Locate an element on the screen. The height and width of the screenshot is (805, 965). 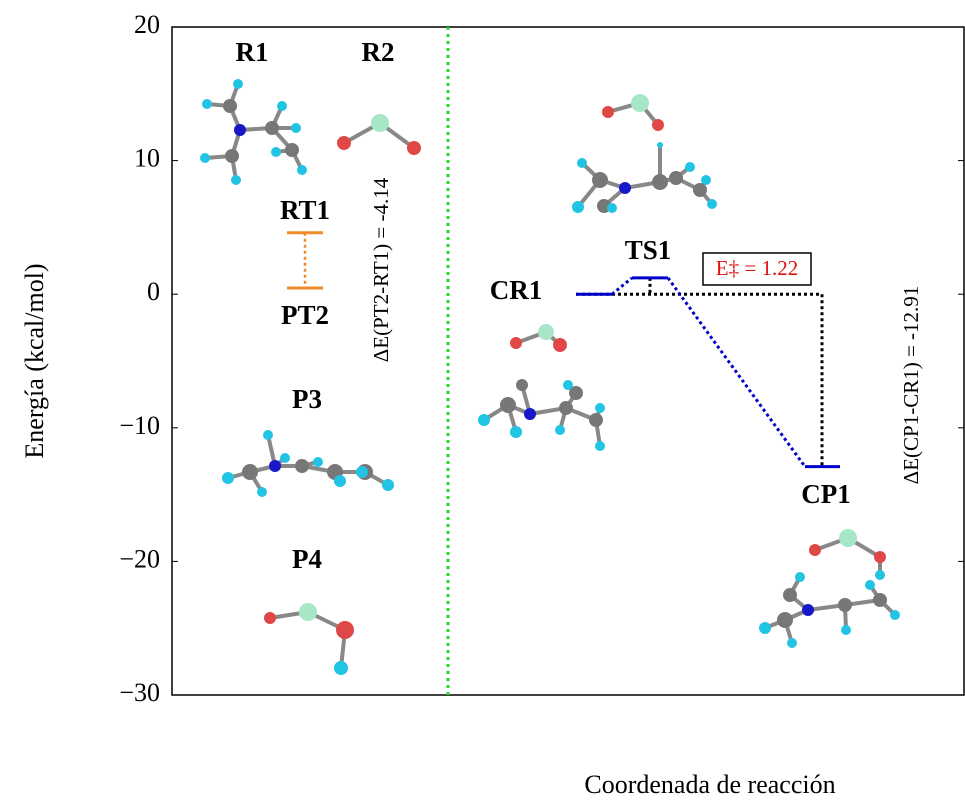
y-axis-label: Energía (kcal/mol) is located at coordinates (34, 360).